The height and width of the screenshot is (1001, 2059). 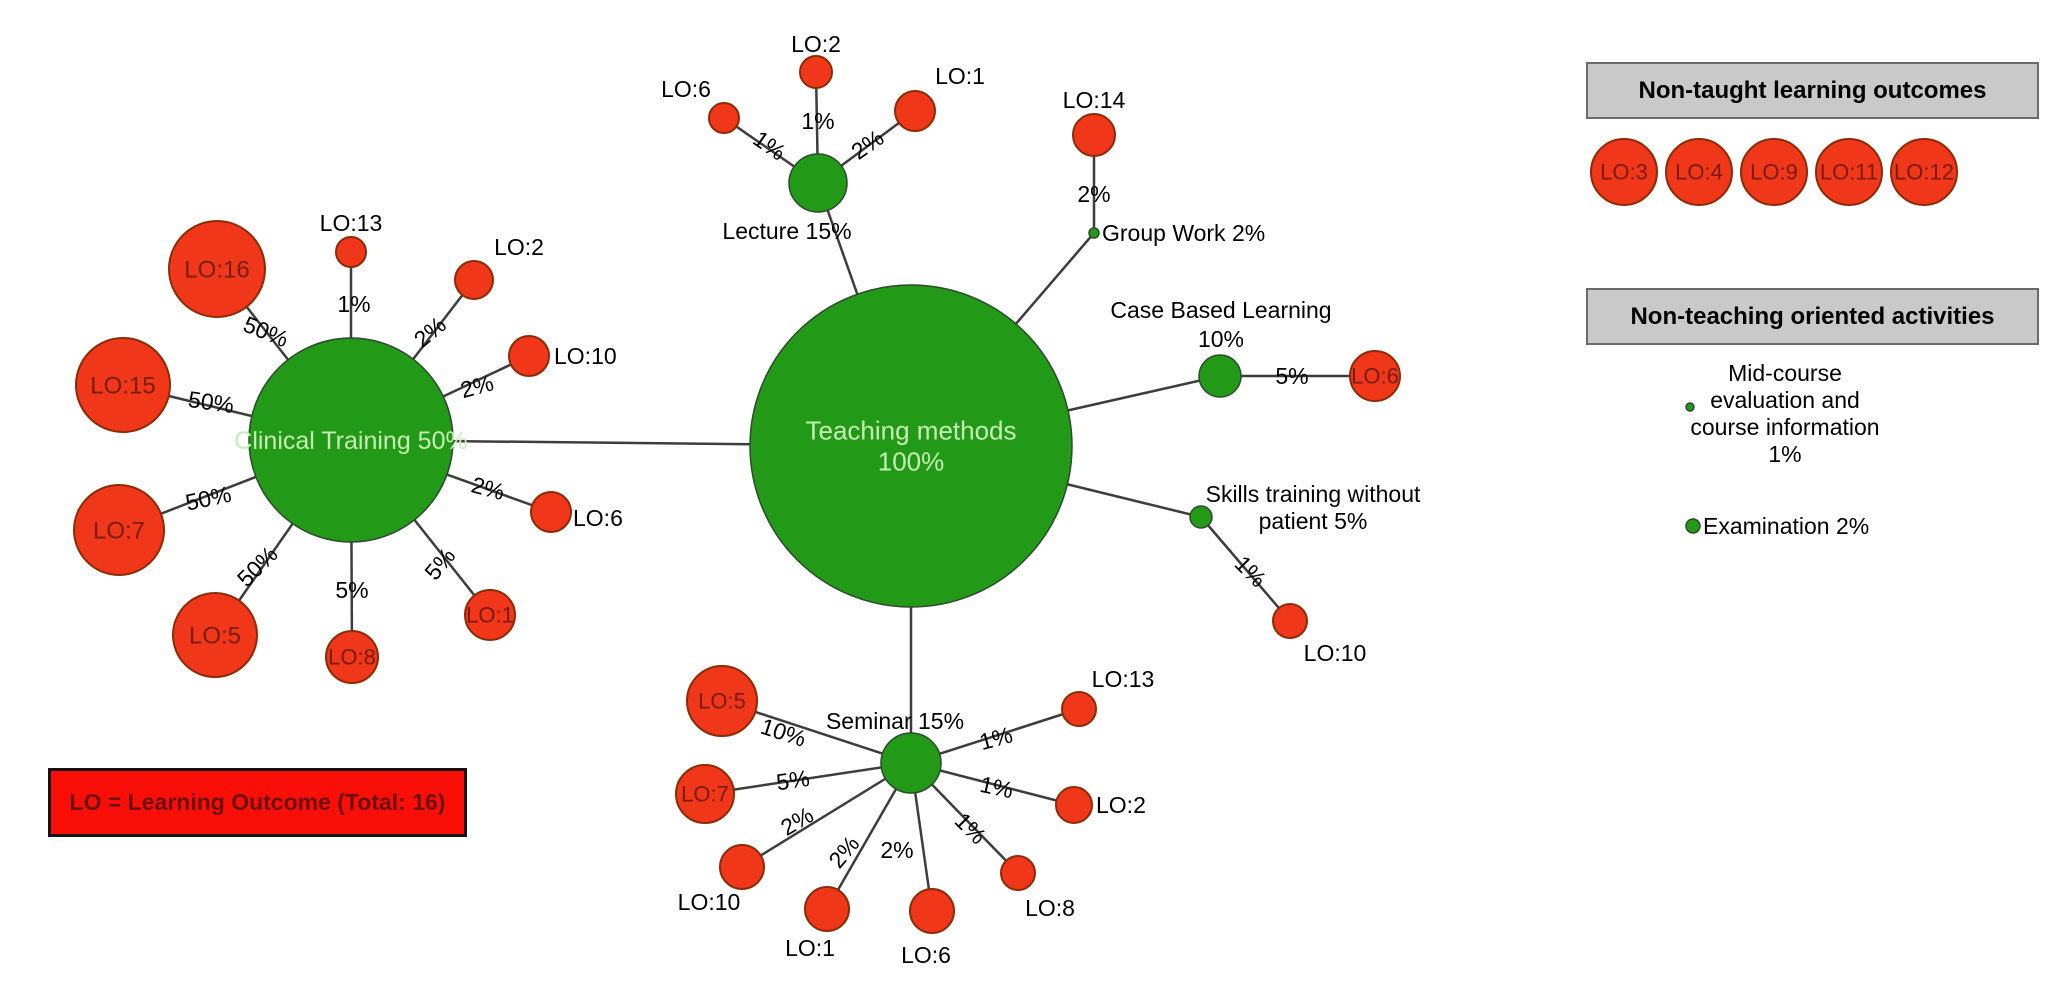 I want to click on edge-label-seminar-lo13: 1%, so click(x=996, y=738).